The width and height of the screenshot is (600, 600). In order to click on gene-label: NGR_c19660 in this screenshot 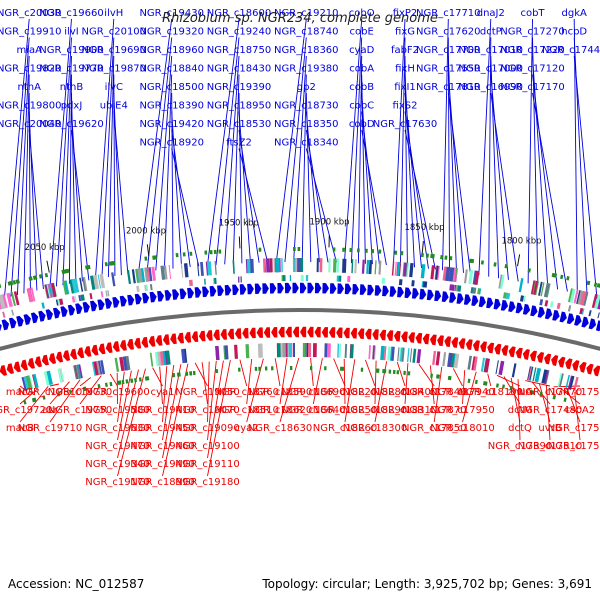, I will do `click(71, 13)`.